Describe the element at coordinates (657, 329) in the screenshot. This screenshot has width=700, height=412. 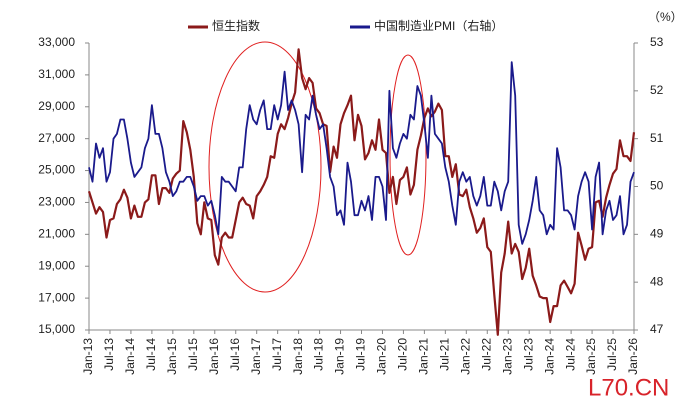
I see `y2-tick-label: 47` at that location.